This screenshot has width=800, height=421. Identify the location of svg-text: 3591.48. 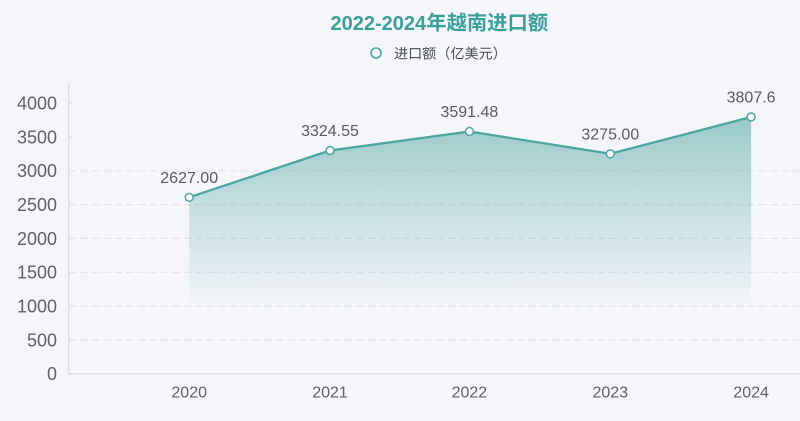
(469, 112).